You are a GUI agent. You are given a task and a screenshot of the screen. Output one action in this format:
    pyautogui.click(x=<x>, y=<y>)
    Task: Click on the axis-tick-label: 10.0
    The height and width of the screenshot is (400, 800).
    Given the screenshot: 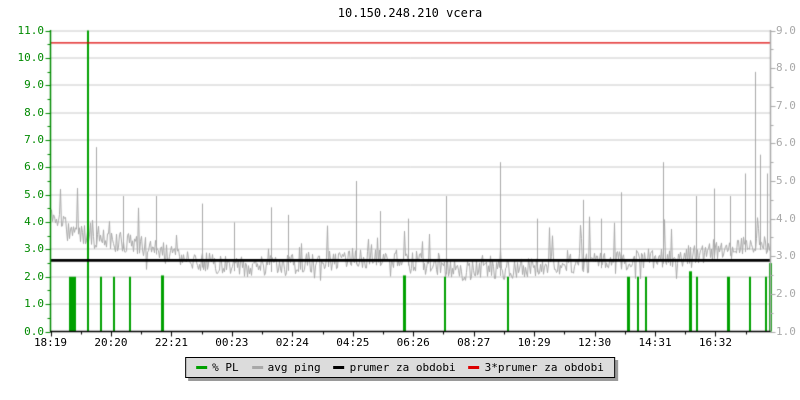 What is the action you would take?
    pyautogui.click(x=31, y=57)
    